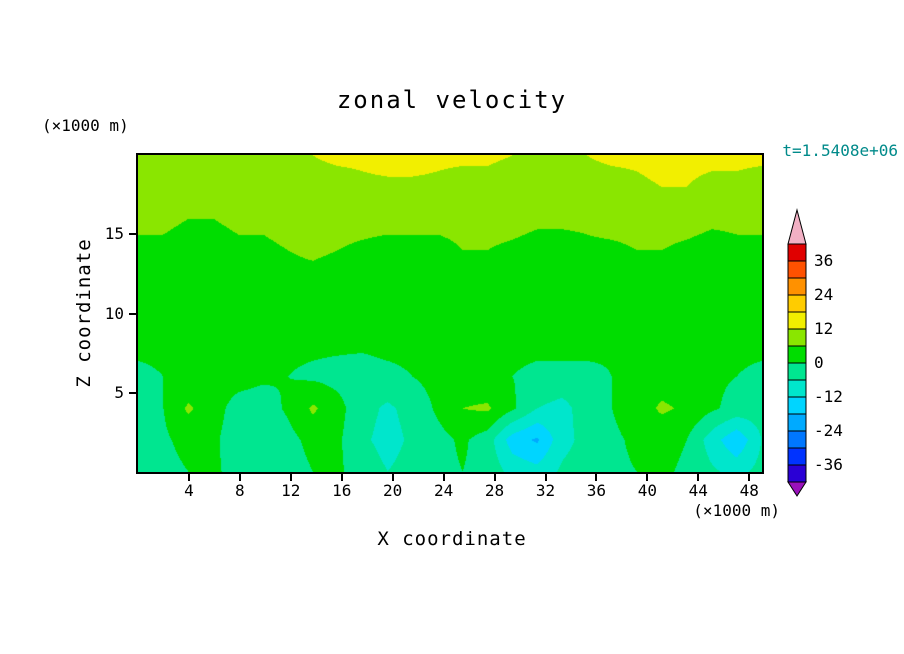  What do you see at coordinates (189, 490) in the screenshot?
I see `x-tick-label: 4` at bounding box center [189, 490].